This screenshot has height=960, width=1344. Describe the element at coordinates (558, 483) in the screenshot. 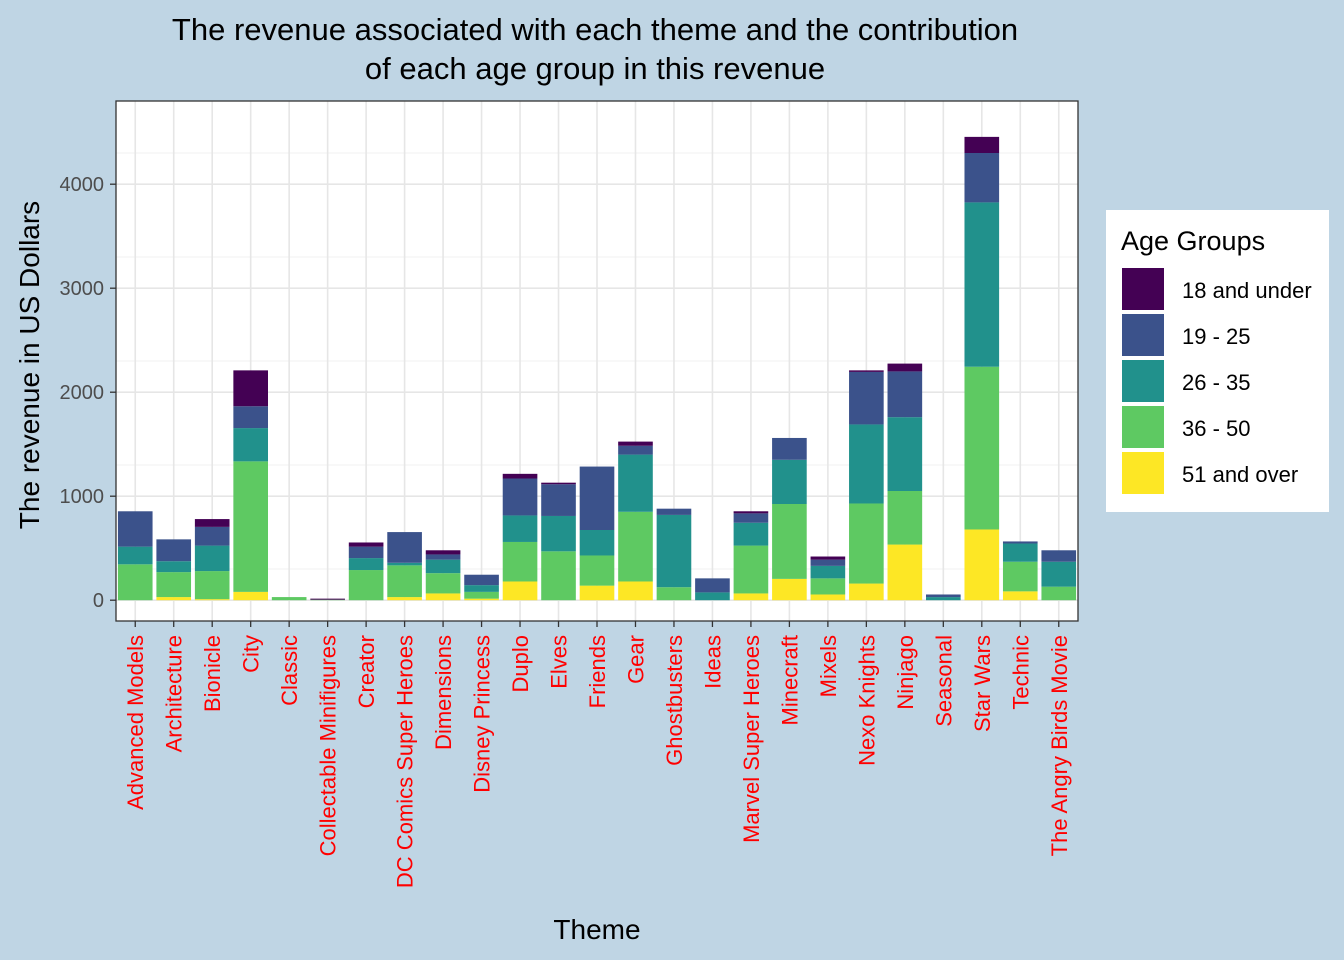

I see `bar-elves-18-and-under` at that location.